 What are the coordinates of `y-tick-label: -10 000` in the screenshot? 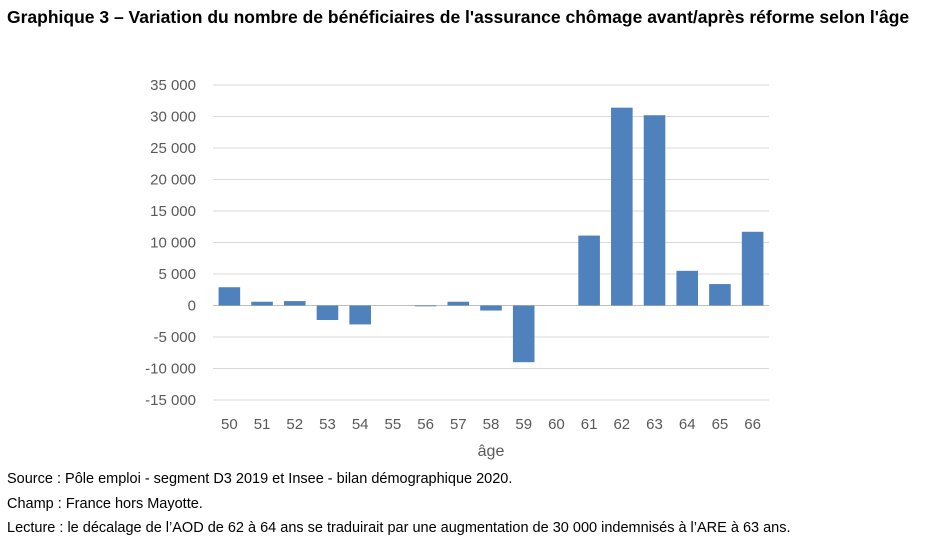 It's located at (170, 369).